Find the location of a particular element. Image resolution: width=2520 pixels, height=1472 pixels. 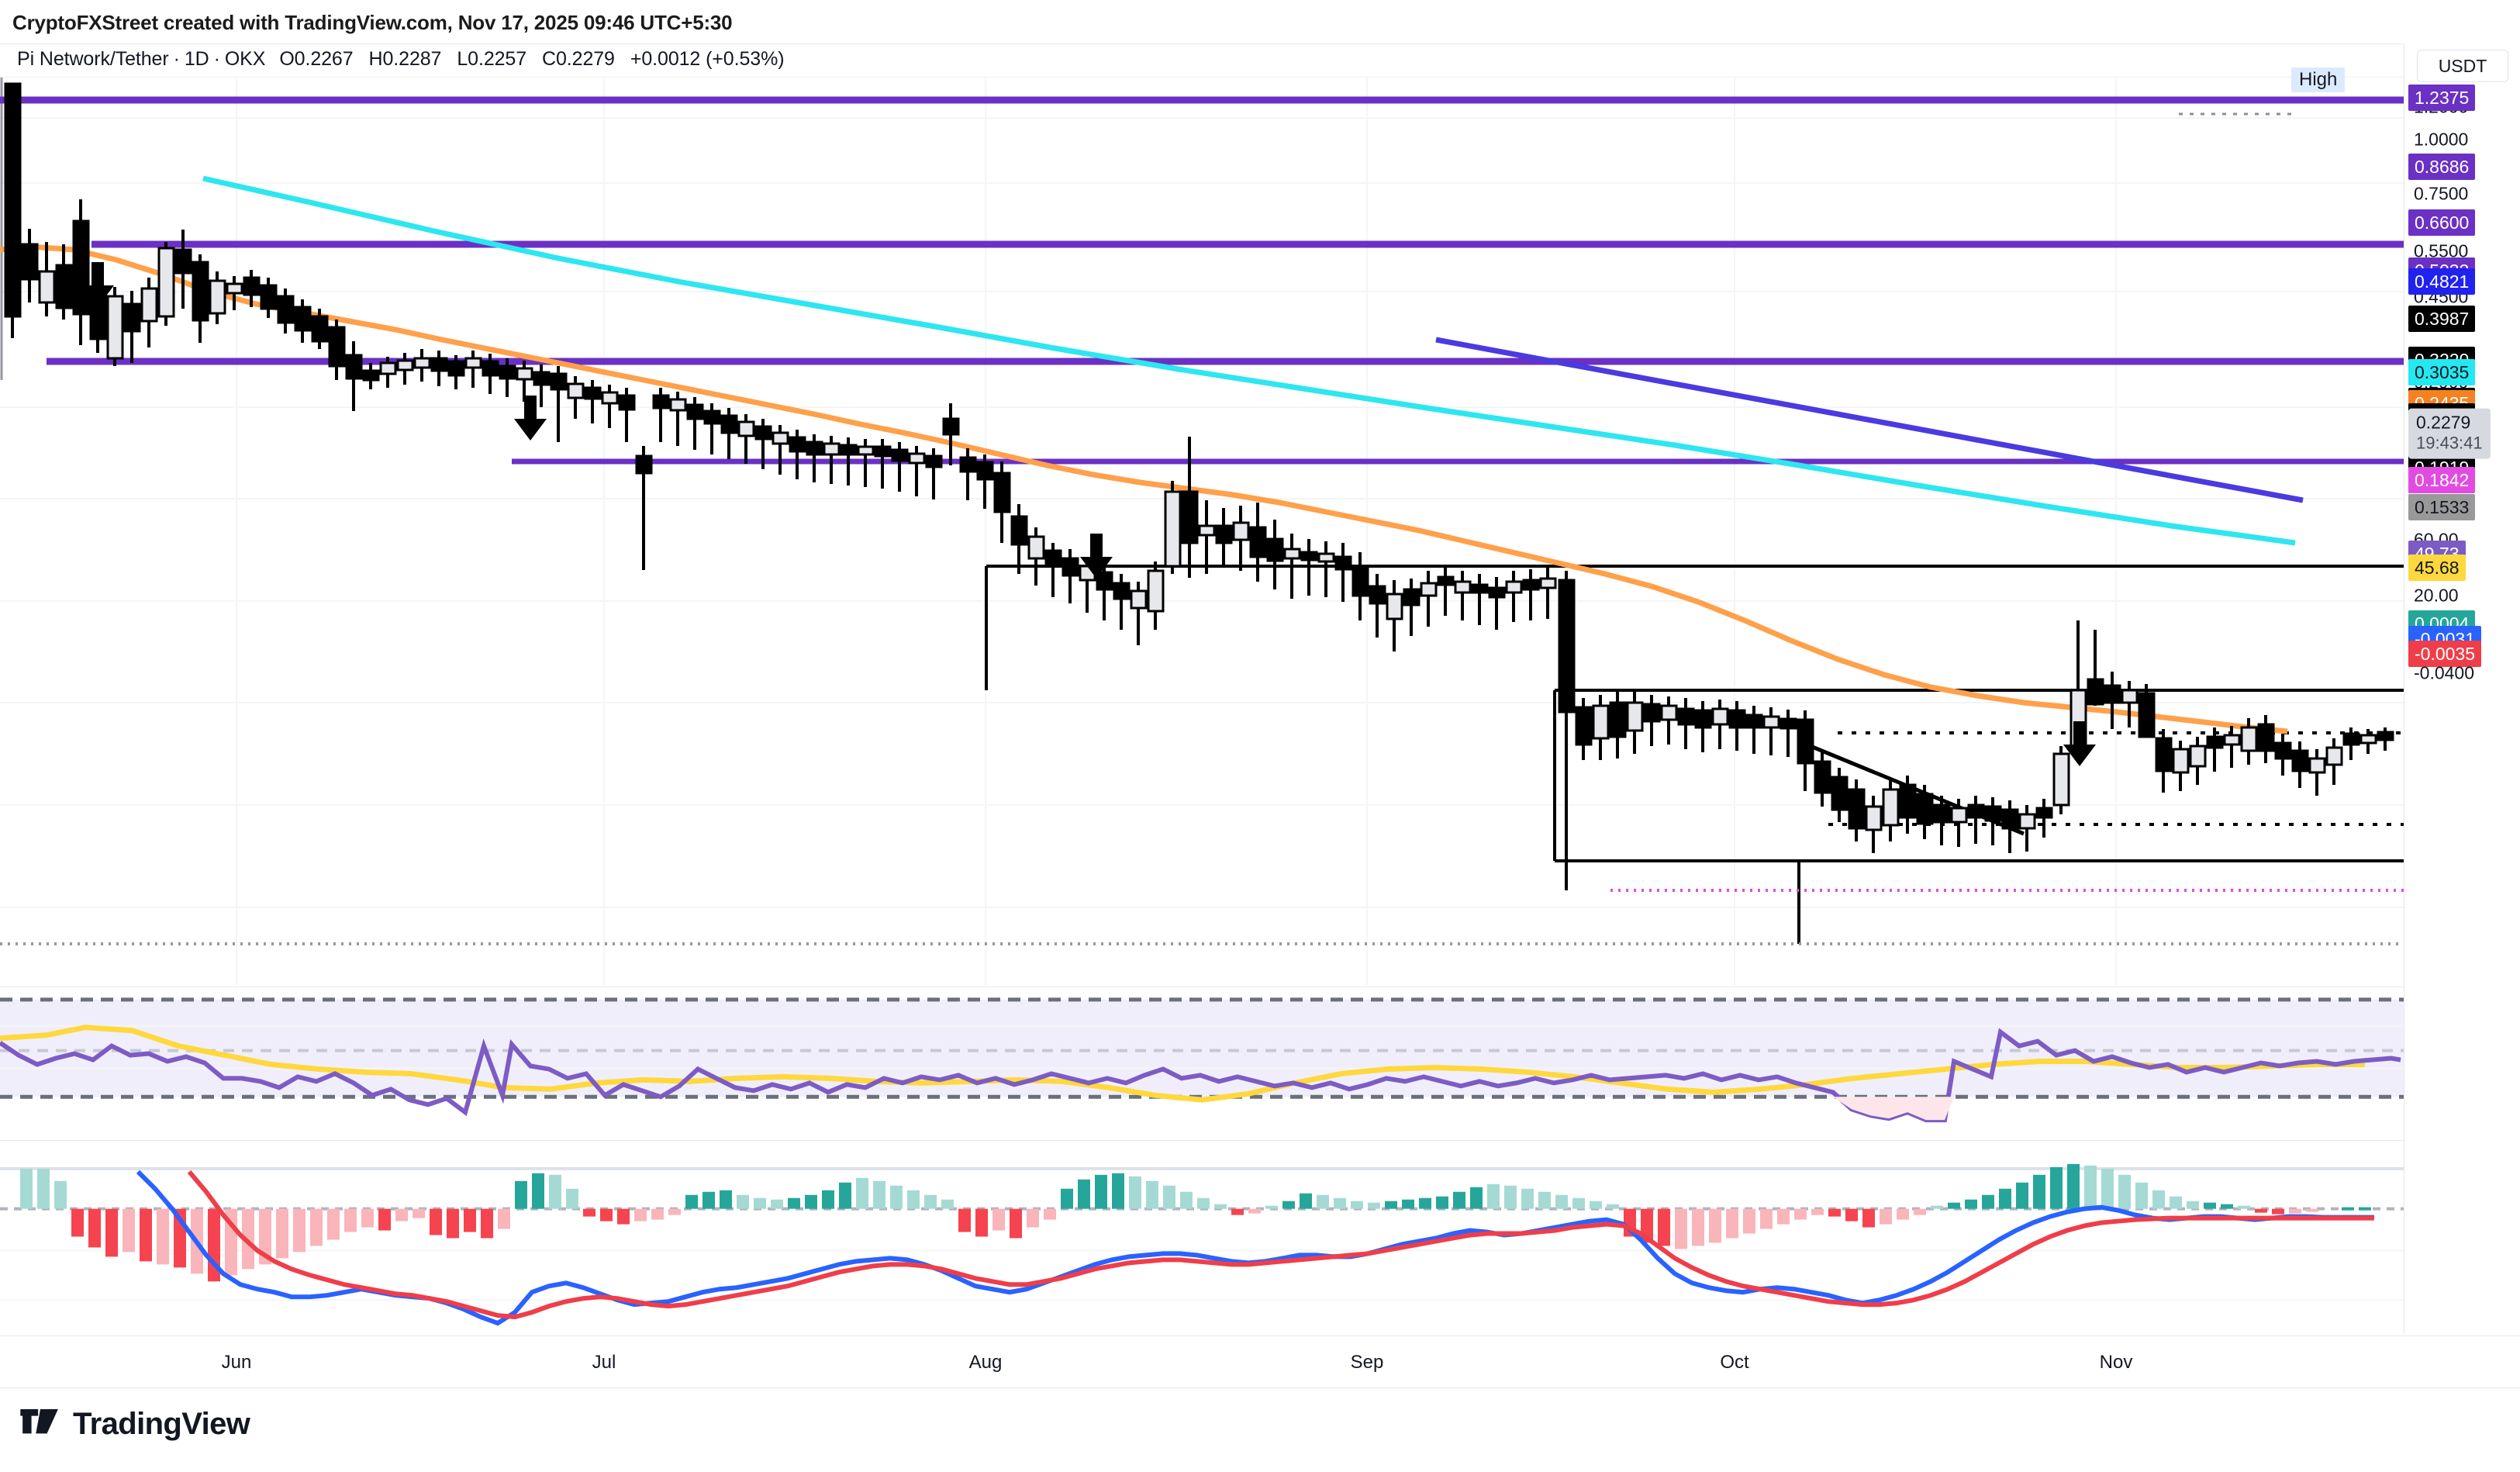

symbol-interval: 1D is located at coordinates (196, 59).